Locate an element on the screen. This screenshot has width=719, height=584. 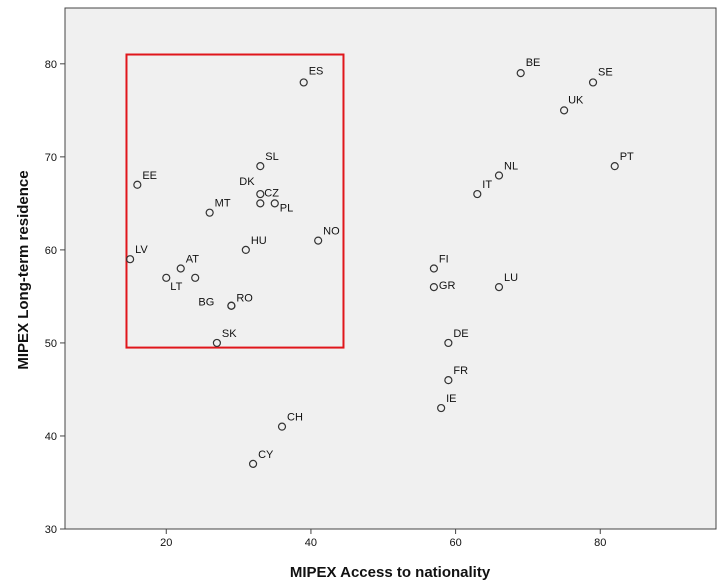
point-label: LT is located at coordinates (176, 287).